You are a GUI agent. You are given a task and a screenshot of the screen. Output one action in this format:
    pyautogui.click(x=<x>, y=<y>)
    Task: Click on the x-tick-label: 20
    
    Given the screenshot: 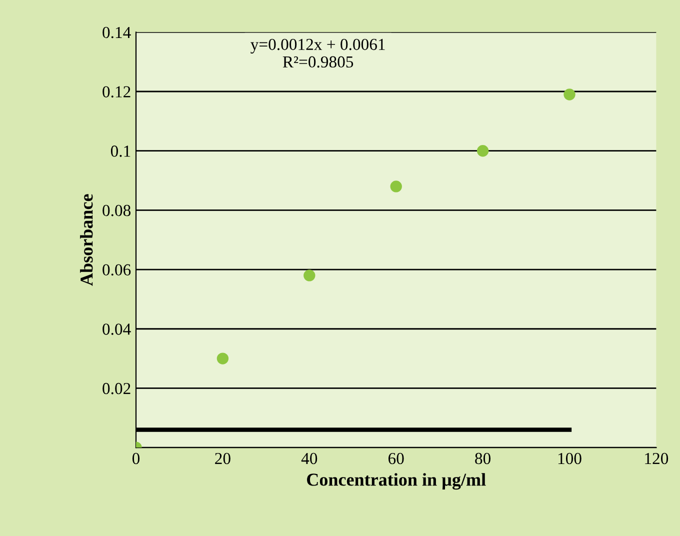 What is the action you would take?
    pyautogui.click(x=222, y=458)
    